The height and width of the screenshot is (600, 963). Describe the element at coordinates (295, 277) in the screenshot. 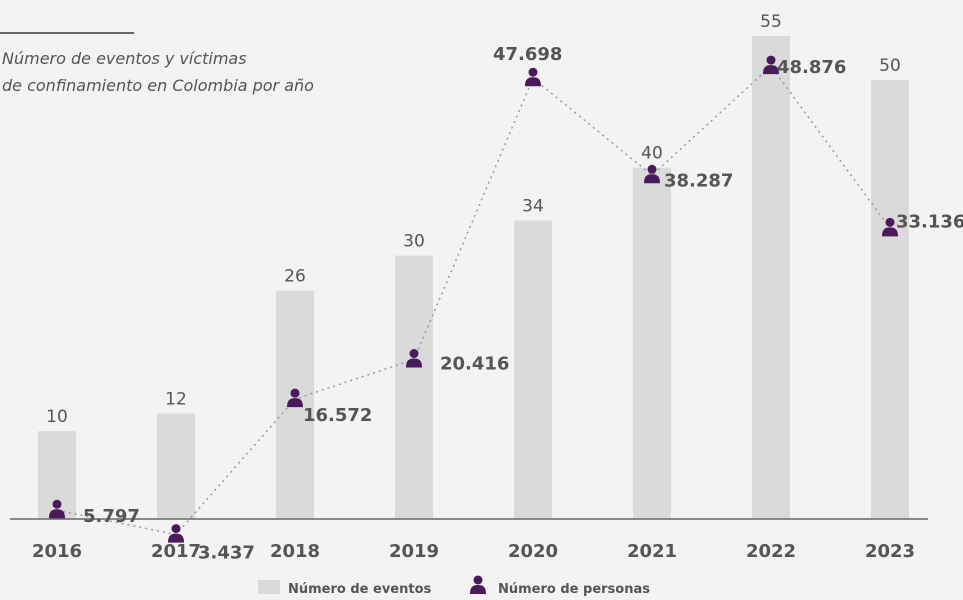

I see `bar-label-2018: 26` at that location.